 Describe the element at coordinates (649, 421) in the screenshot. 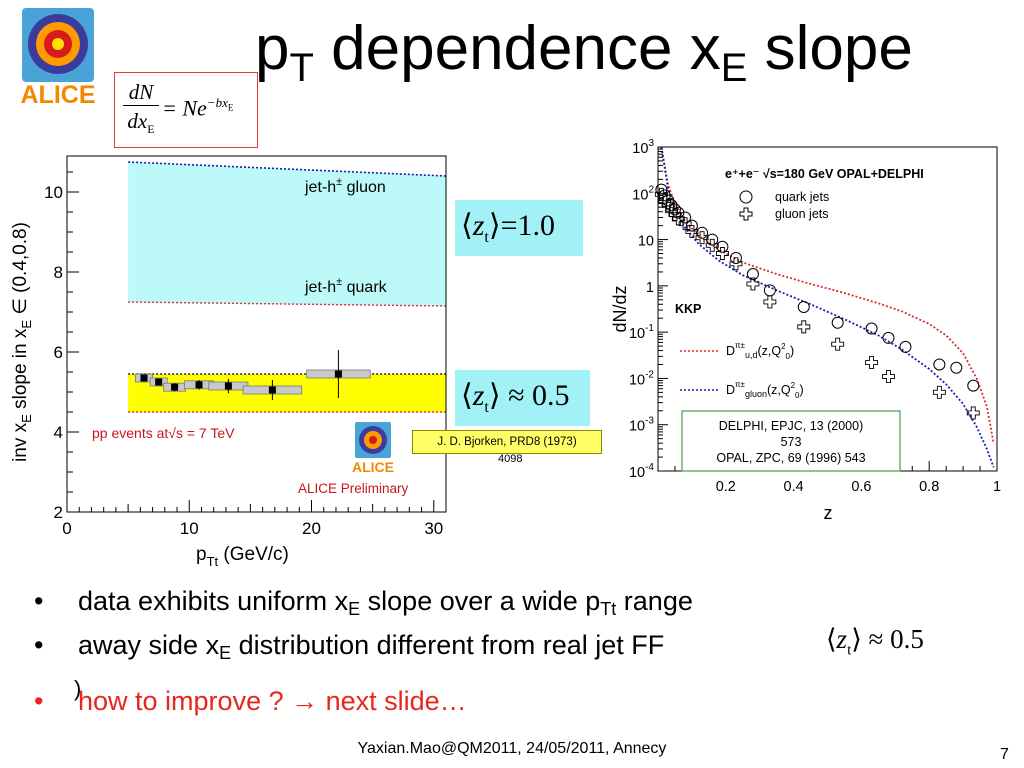

I see `y-tick-exp: -3` at that location.